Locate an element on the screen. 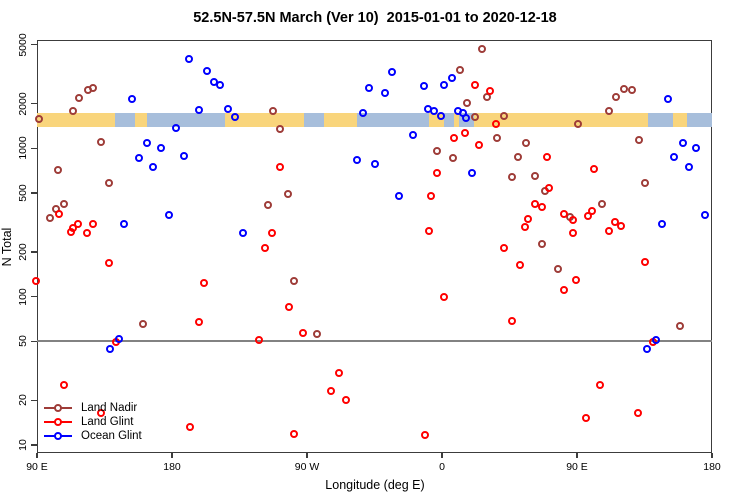  legend-item: Land Nadir is located at coordinates (93, 408).